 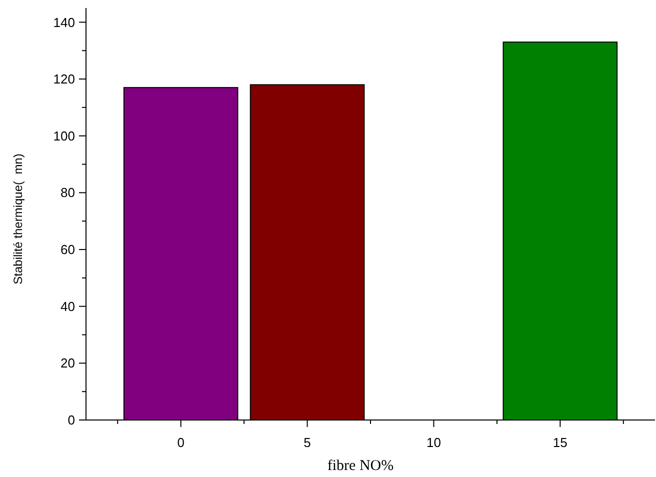 What do you see at coordinates (180, 442) in the screenshot?
I see `x-tick-label: 0` at bounding box center [180, 442].